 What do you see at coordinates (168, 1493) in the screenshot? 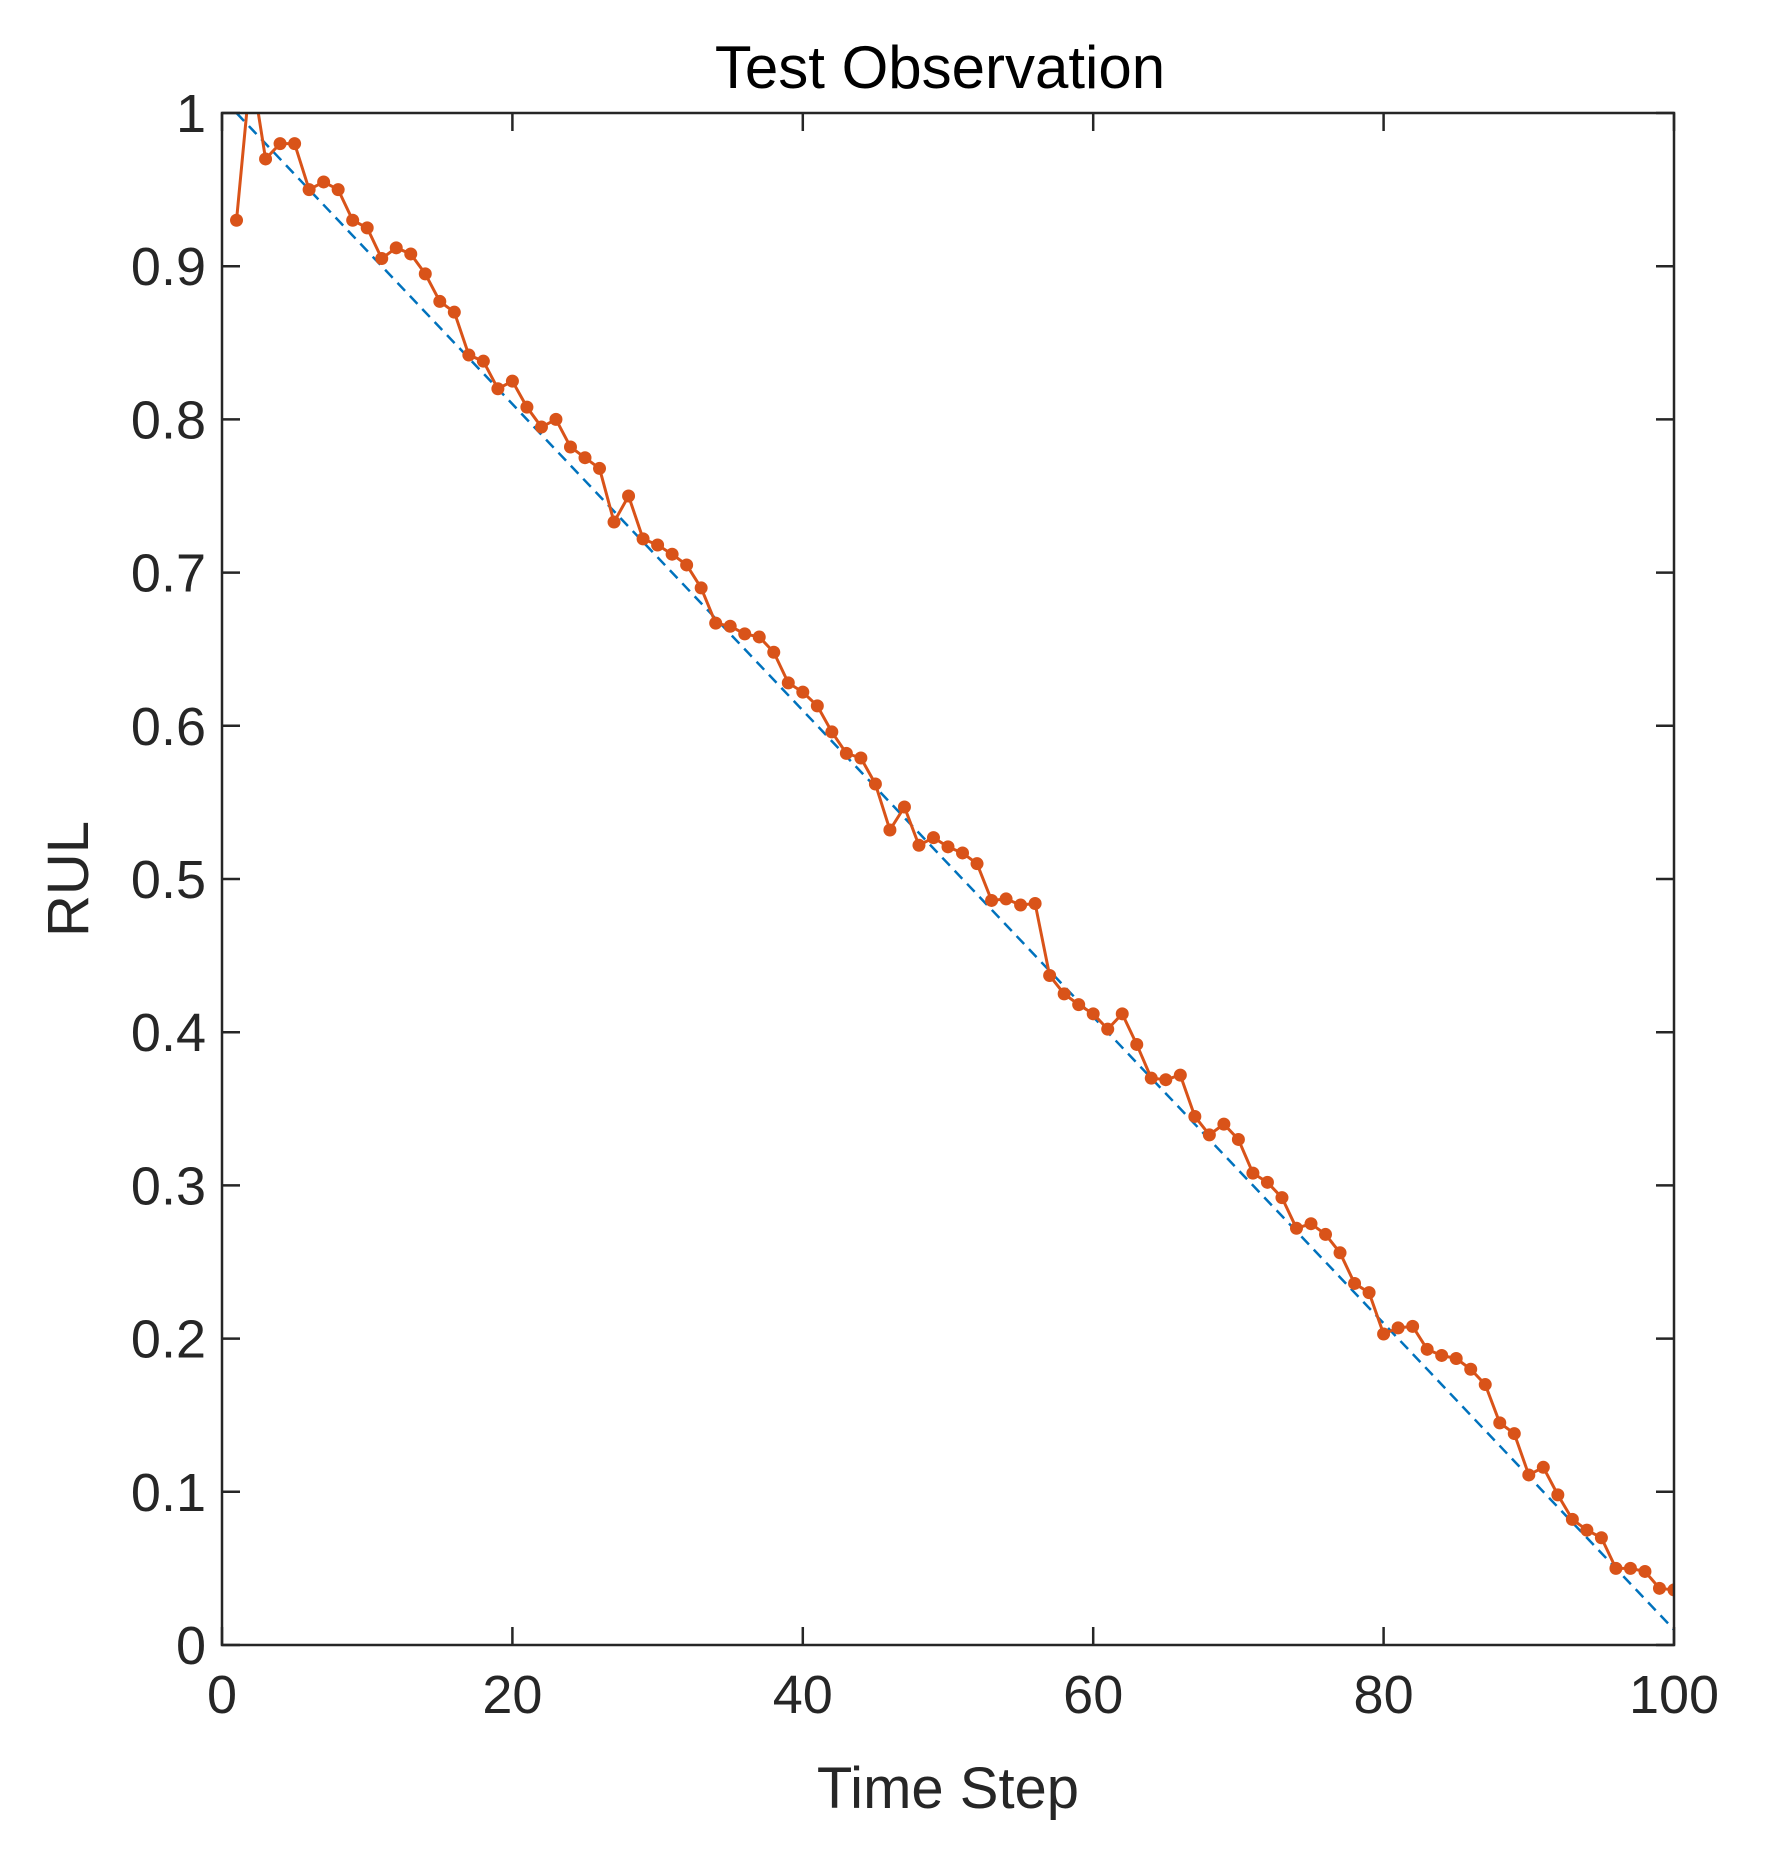
I see `y-tick-label: 0.1` at bounding box center [168, 1493].